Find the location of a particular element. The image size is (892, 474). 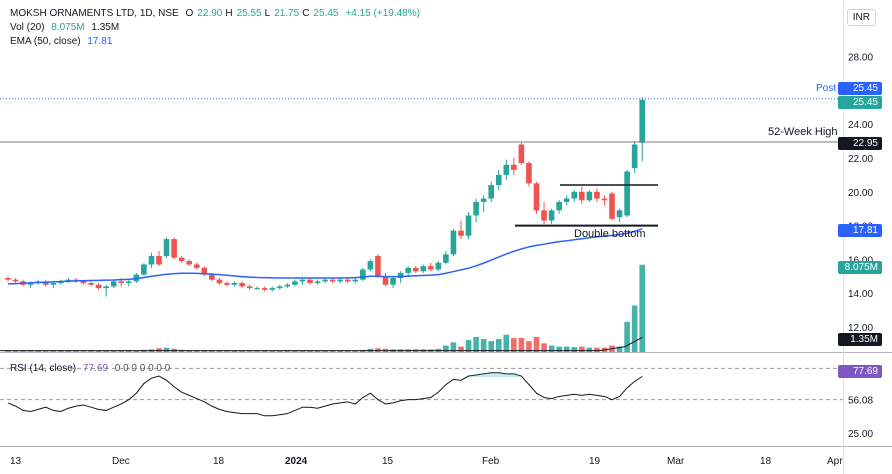

ema-line is located at coordinates (325, 256).